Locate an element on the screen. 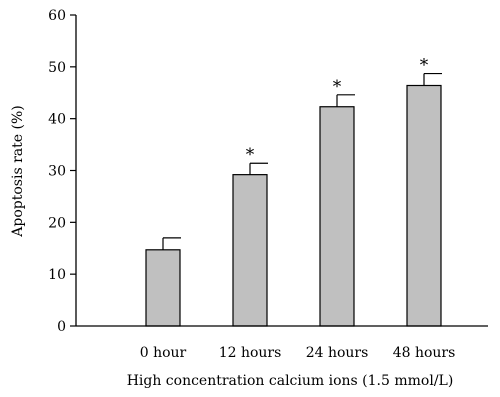 Image resolution: width=500 pixels, height=397 pixels. y-tick-label: 50 is located at coordinates (57, 68).